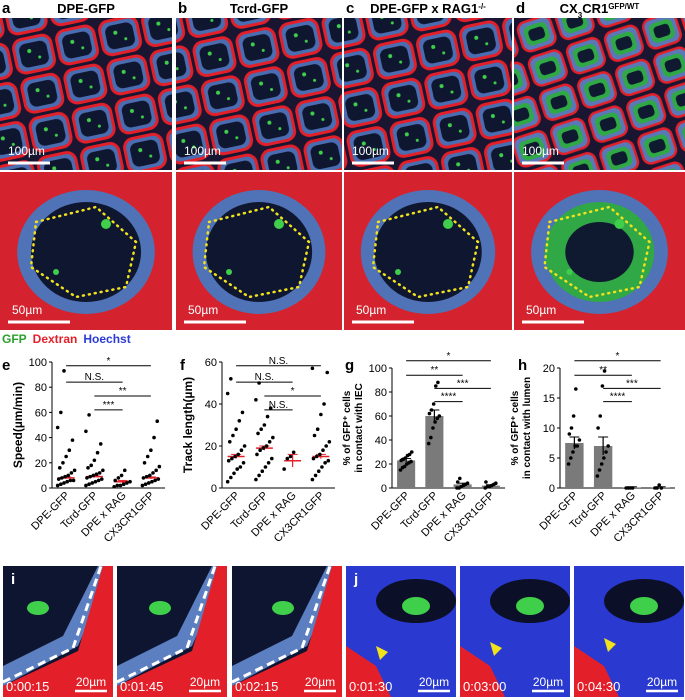  Describe the element at coordinates (86, 8) in the screenshot. I see `panel-title: DPE-GFP` at that location.